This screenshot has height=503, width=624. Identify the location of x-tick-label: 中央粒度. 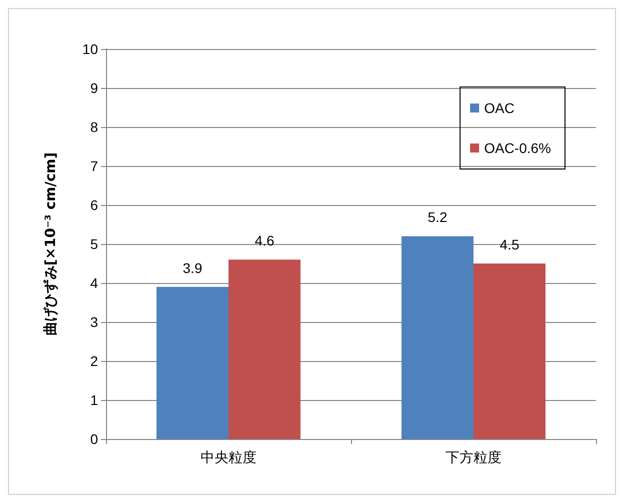
(228, 458).